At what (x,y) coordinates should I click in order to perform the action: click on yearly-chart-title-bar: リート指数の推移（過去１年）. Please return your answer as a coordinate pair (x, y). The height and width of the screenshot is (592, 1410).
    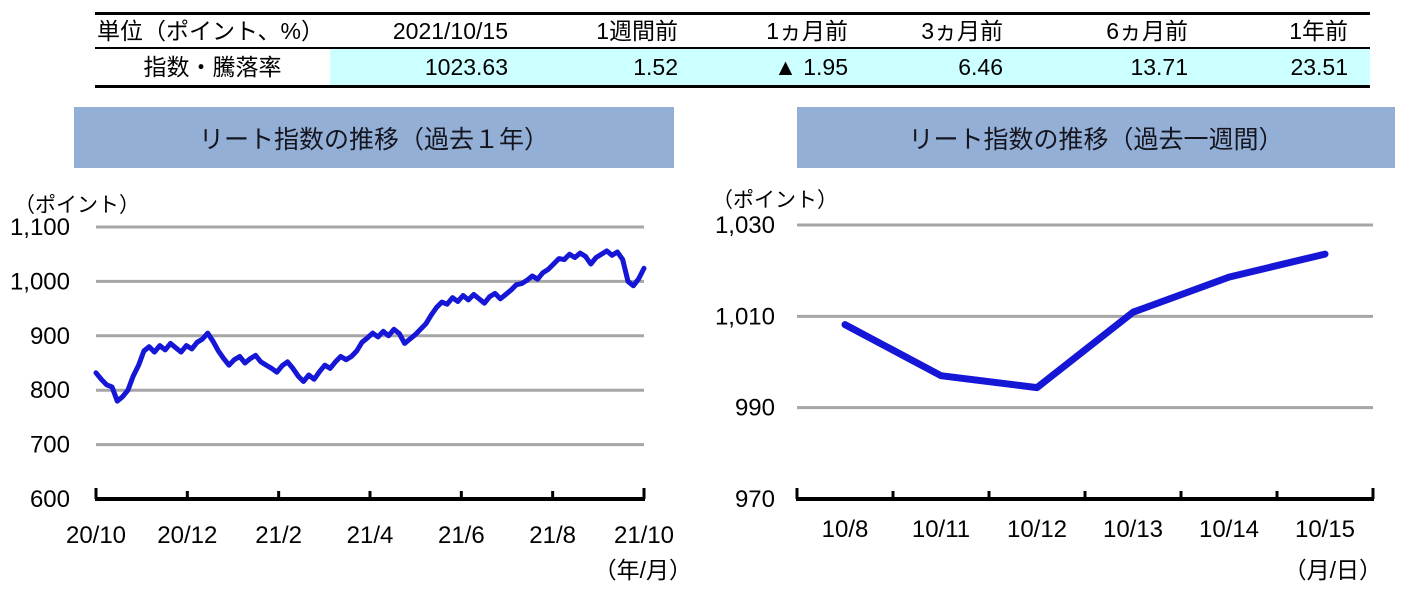
    Looking at the image, I should click on (374, 137).